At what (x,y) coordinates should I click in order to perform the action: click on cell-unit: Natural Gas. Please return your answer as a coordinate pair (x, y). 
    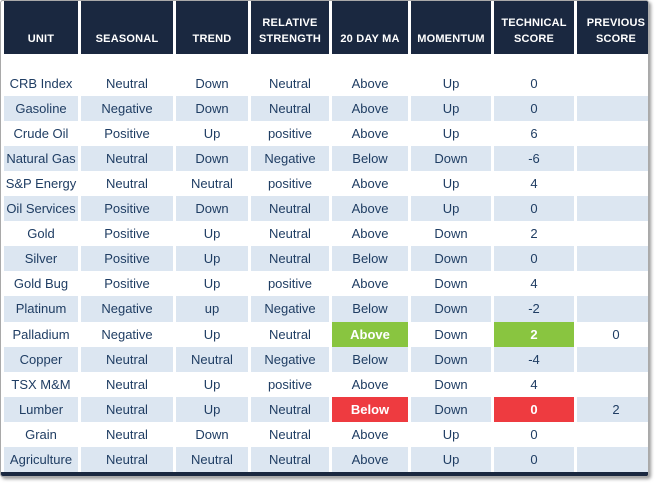
    Looking at the image, I should click on (41, 159).